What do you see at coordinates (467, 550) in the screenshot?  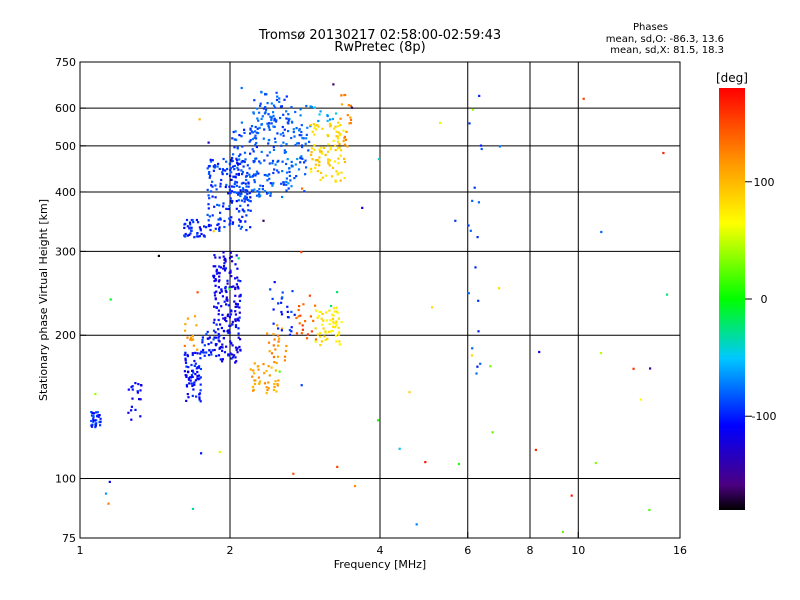 I see `x-tick-label: 6` at bounding box center [467, 550].